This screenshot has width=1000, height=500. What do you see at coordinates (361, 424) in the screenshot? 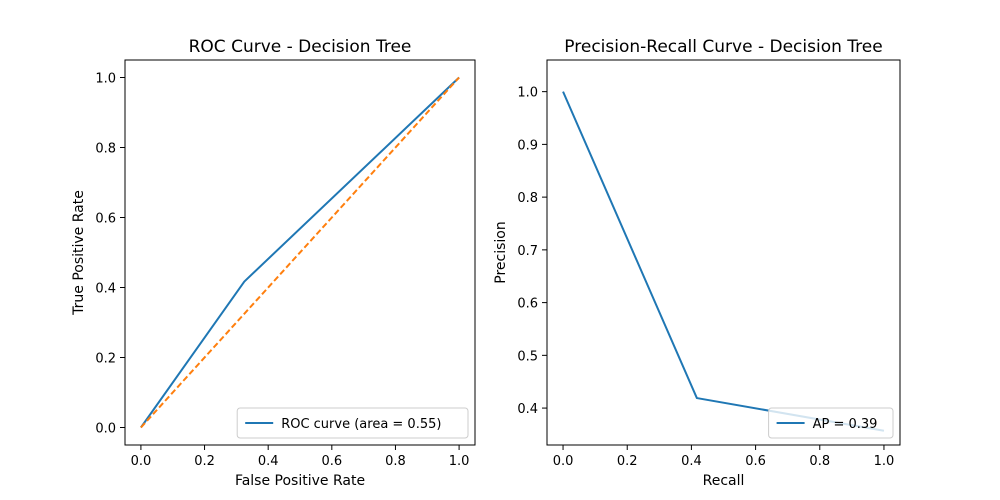
I see `legend-label: ROC curve (area = 0.55)` at bounding box center [361, 424].